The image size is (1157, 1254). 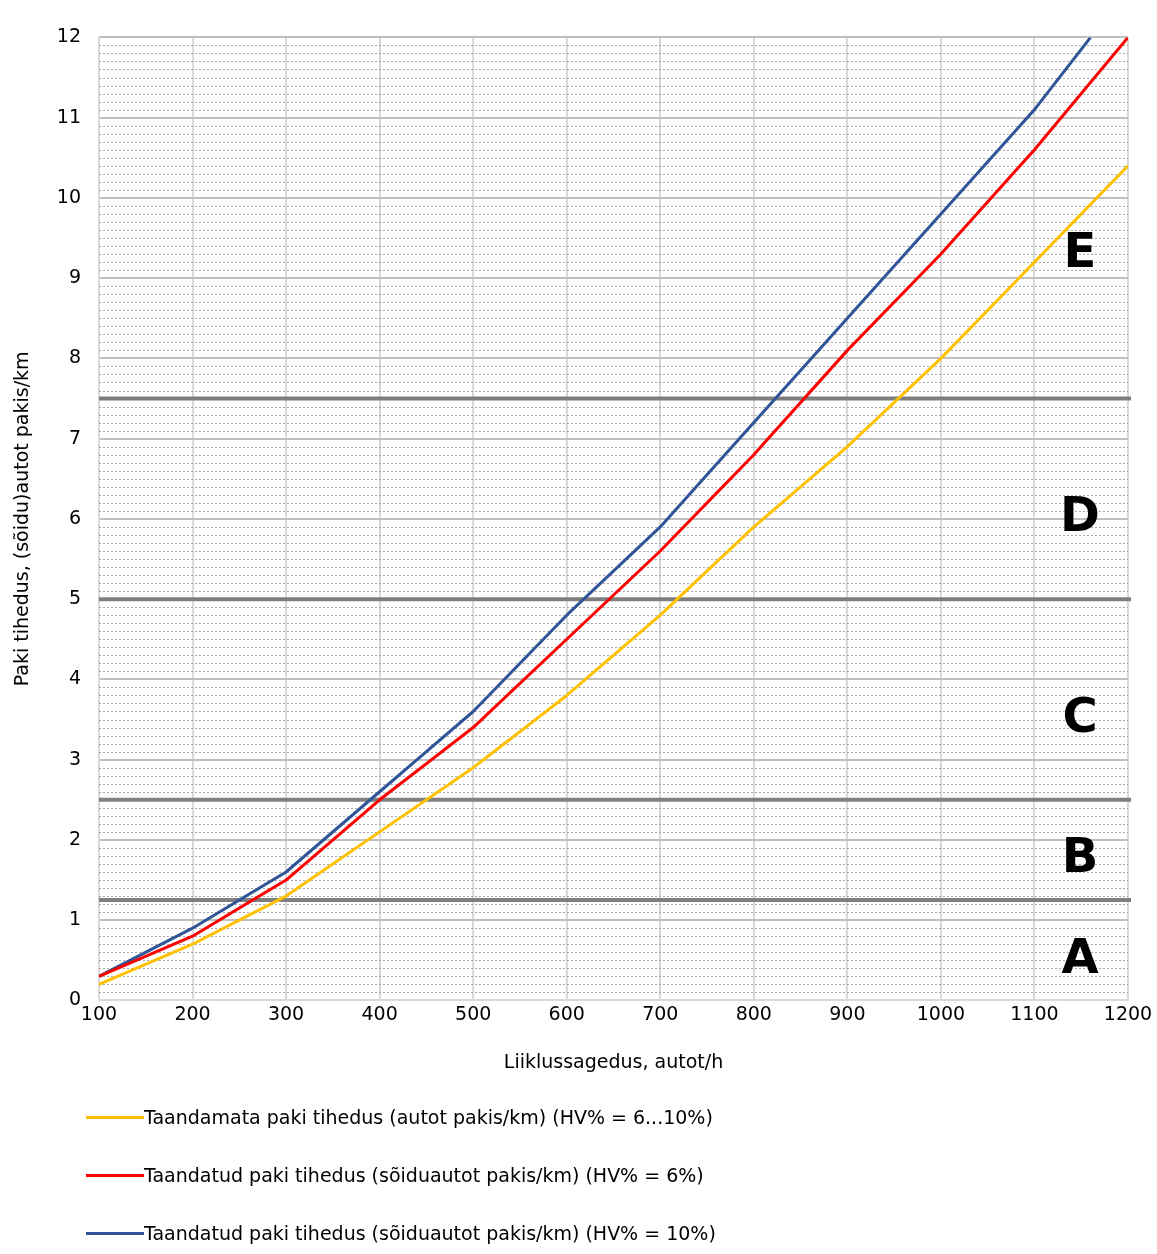 What do you see at coordinates (1080, 249) in the screenshot?
I see `annotation: E` at bounding box center [1080, 249].